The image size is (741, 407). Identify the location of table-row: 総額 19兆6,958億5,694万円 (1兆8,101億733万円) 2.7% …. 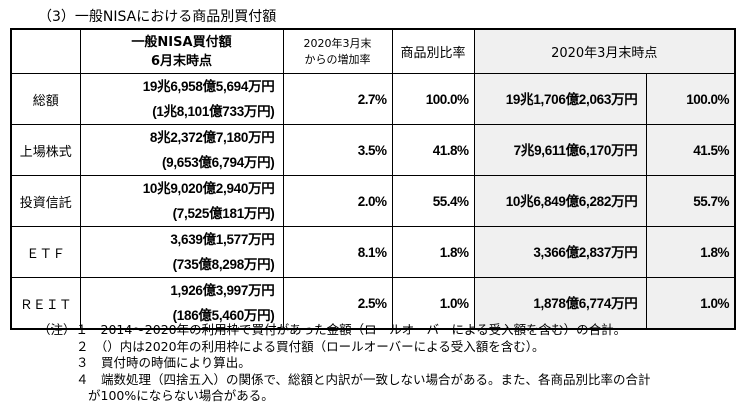
(373, 99).